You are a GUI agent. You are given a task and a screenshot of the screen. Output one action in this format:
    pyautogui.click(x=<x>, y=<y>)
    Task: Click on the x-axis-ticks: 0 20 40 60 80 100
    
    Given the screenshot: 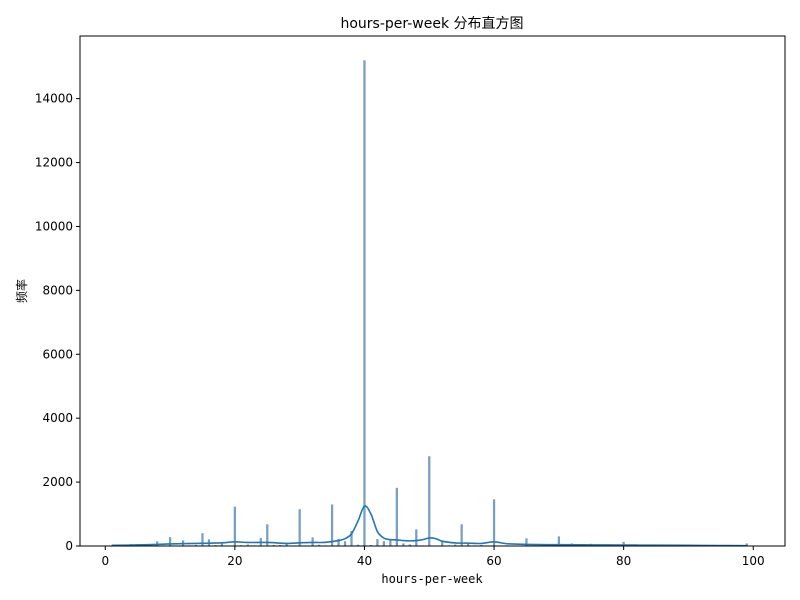 What is the action you would take?
    pyautogui.click(x=433, y=557)
    